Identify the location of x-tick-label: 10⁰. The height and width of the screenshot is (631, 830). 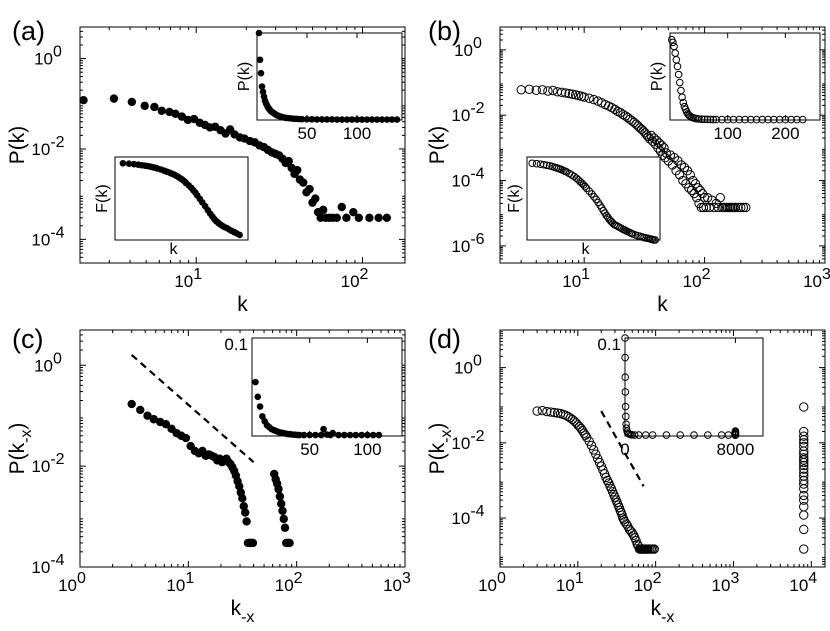
(72, 582).